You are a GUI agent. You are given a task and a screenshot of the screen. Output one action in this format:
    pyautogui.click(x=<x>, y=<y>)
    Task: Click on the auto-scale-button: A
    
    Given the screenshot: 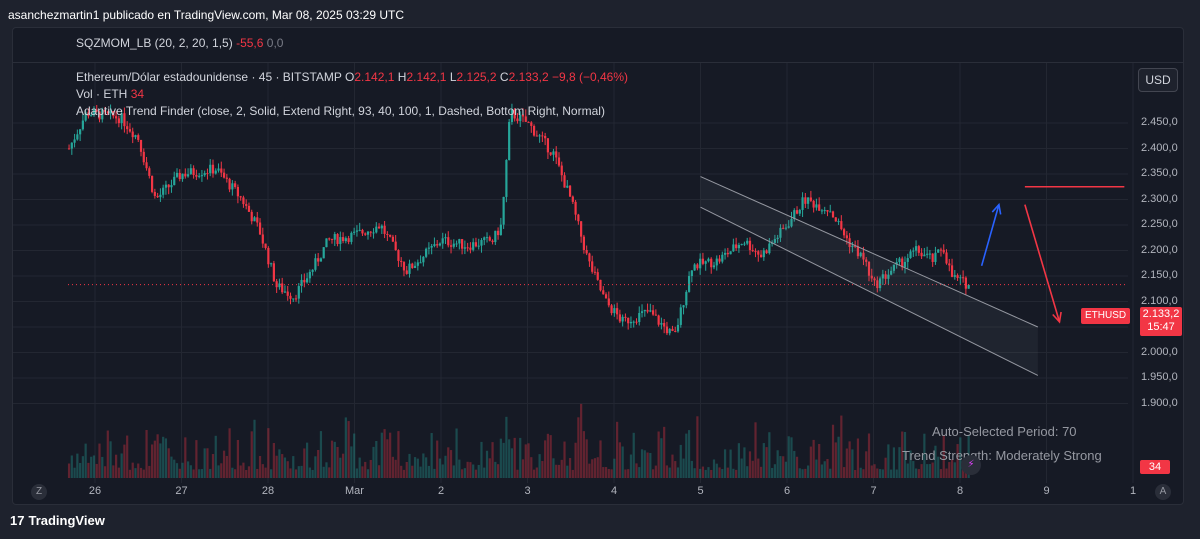 What is the action you would take?
    pyautogui.click(x=1163, y=492)
    